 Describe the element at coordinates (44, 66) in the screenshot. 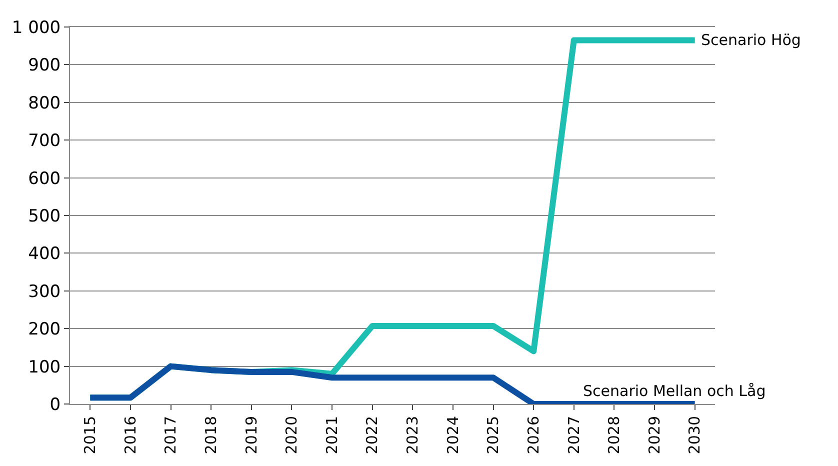

I see `y-tick-label: 900` at that location.